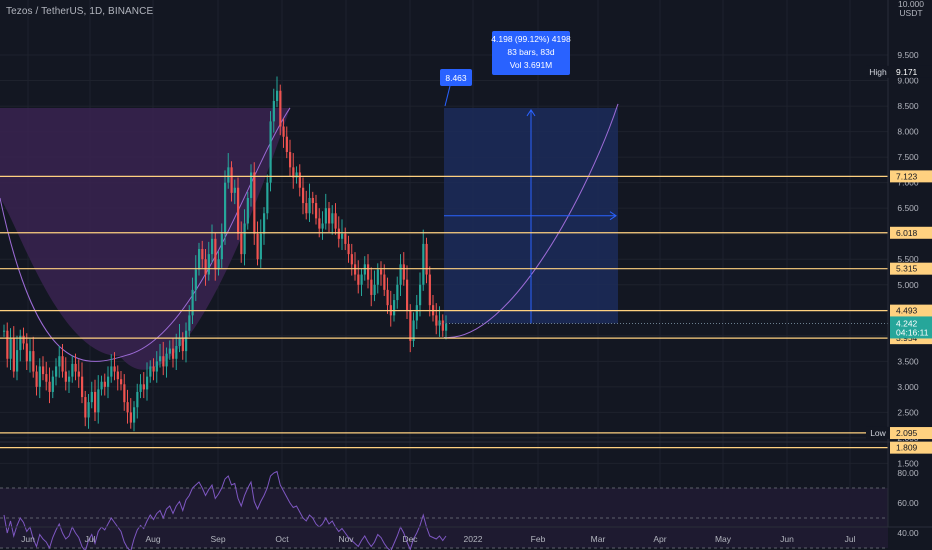  Describe the element at coordinates (850, 539) in the screenshot. I see `time-tick-label: Jul` at that location.